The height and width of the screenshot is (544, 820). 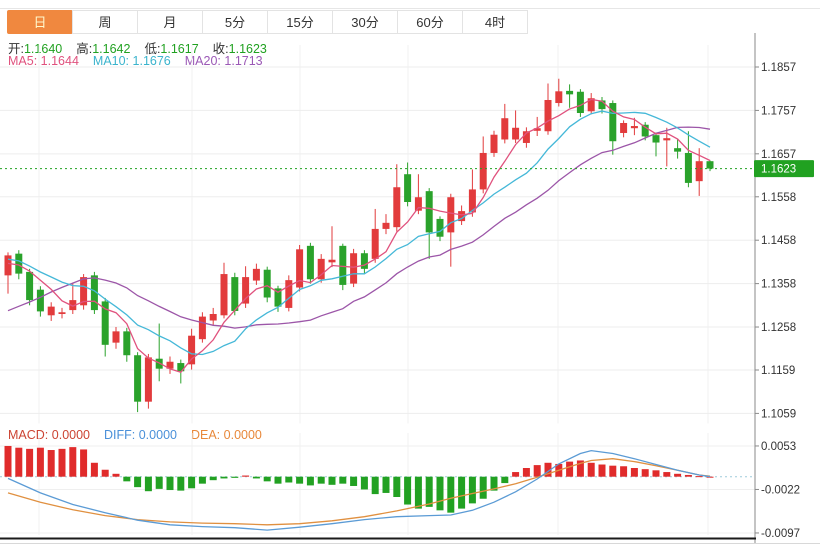 I want to click on tab-week: 周, so click(x=105, y=22).